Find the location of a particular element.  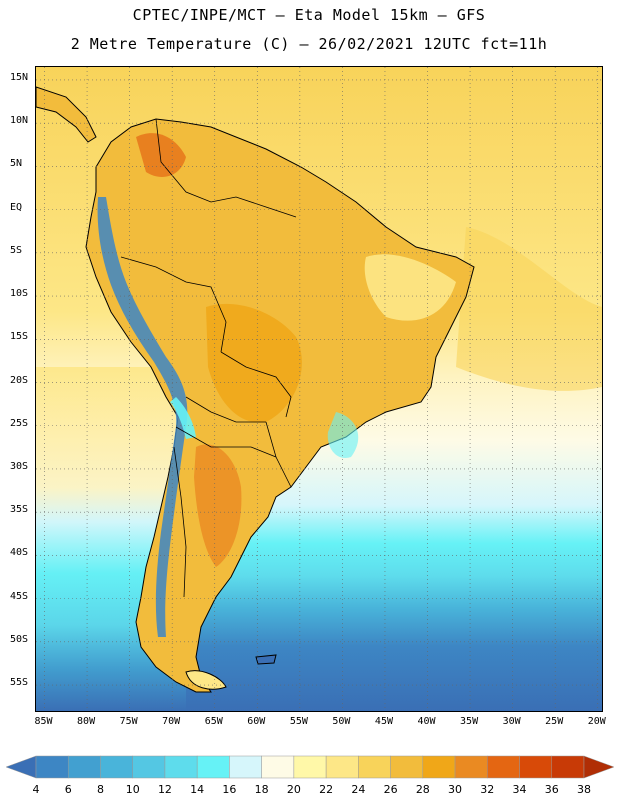

colorbar-tick-label: 24 is located at coordinates (358, 789).